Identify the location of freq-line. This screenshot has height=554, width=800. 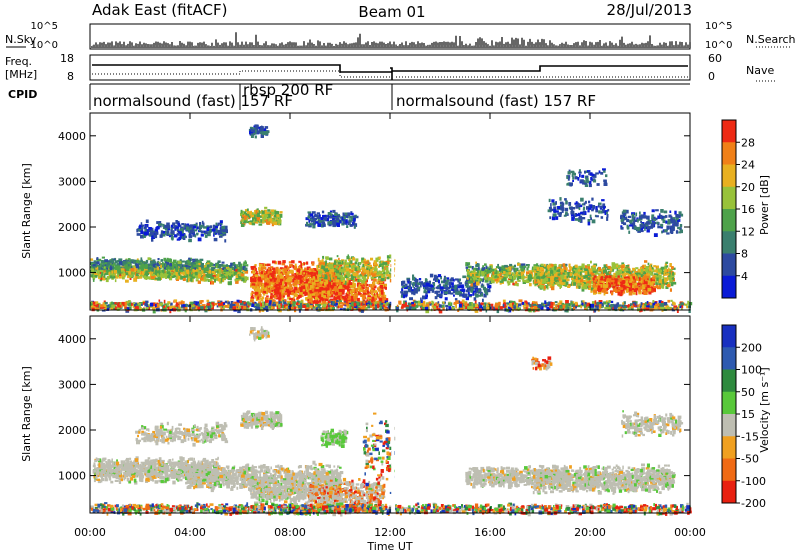
(390, 72).